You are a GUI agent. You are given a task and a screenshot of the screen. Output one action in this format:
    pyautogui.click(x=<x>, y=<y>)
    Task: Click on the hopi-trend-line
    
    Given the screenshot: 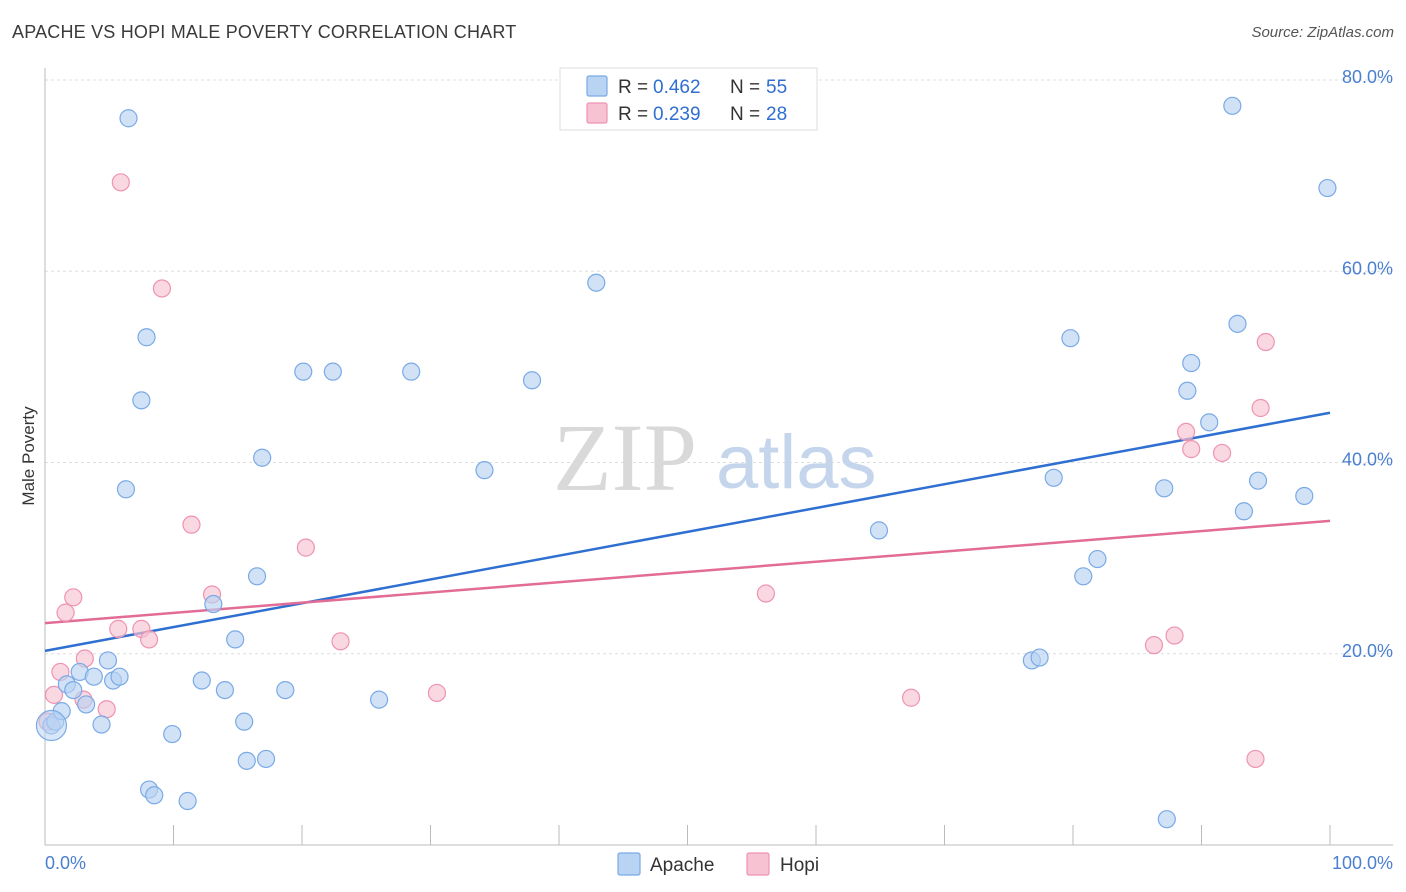 What is the action you would take?
    pyautogui.click(x=687, y=572)
    